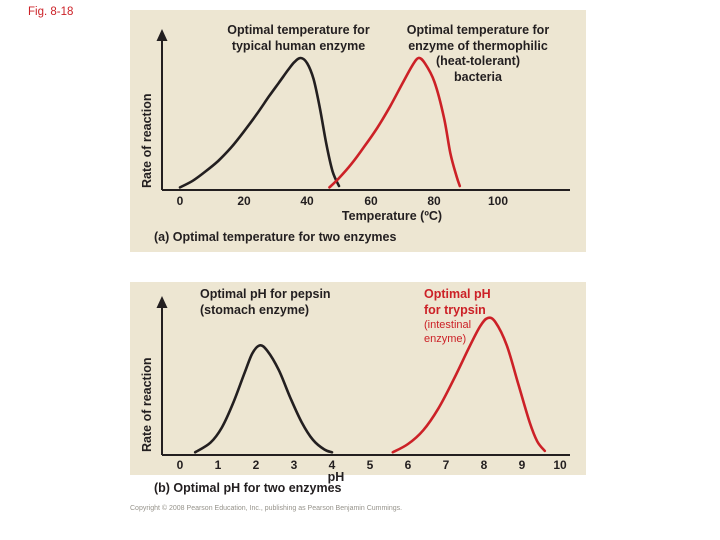 The image size is (720, 540). I want to click on temperature-curves, so click(320, 122).